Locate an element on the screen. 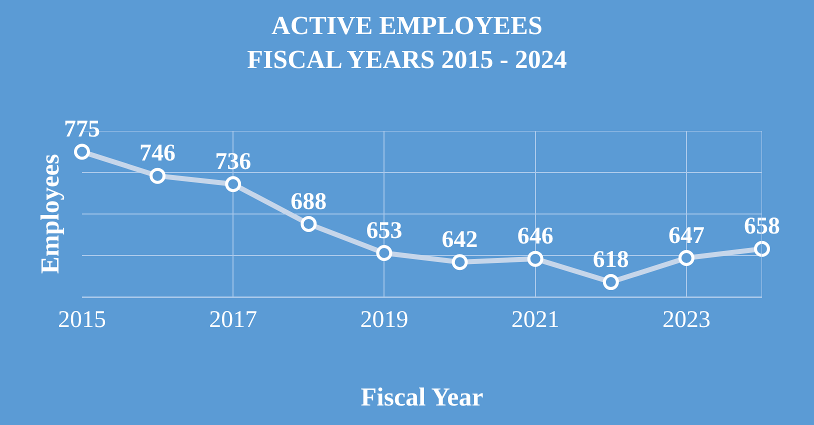 The width and height of the screenshot is (814, 425). data-label: 642 is located at coordinates (460, 240).